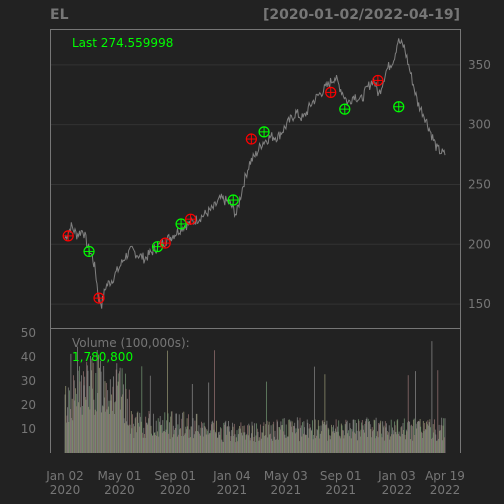 The width and height of the screenshot is (504, 504). What do you see at coordinates (28, 405) in the screenshot?
I see `volume-tick-label: 20` at bounding box center [28, 405].